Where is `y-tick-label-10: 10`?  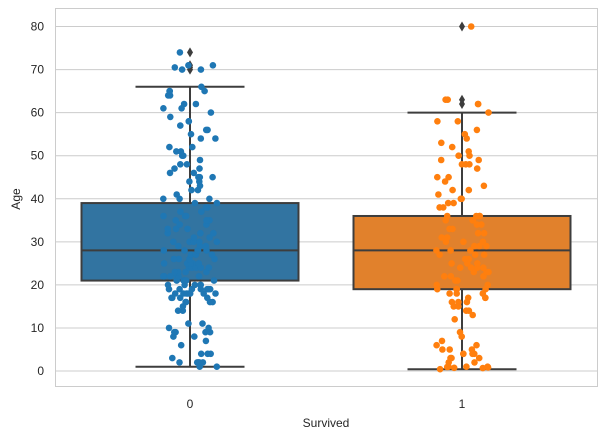 y-tick-label-10: 10 is located at coordinates (38, 328).